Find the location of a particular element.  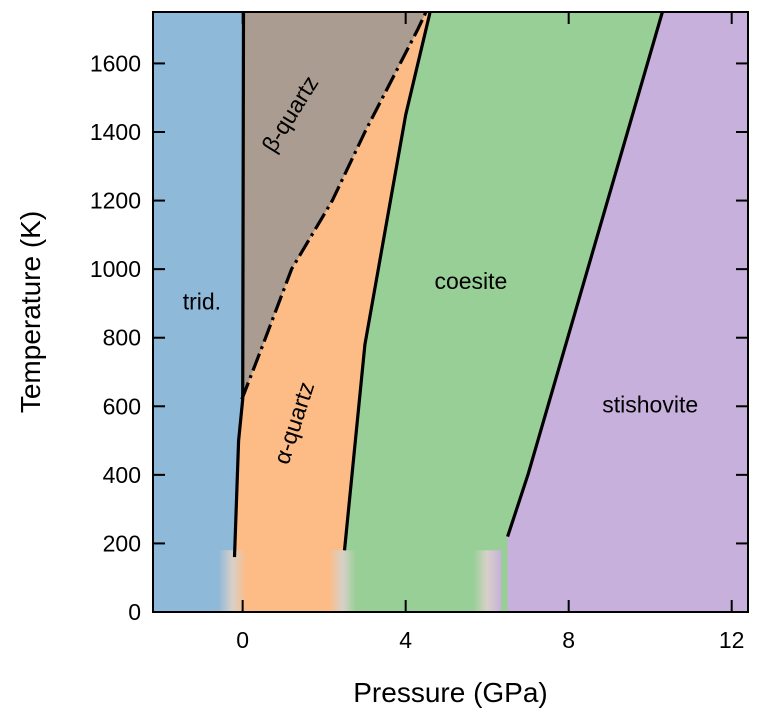

region-label-trid: trid. is located at coordinates (202, 302).